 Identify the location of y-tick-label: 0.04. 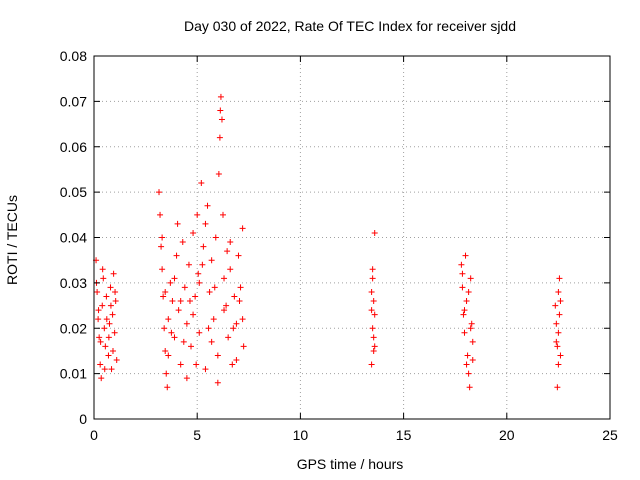
(73, 238).